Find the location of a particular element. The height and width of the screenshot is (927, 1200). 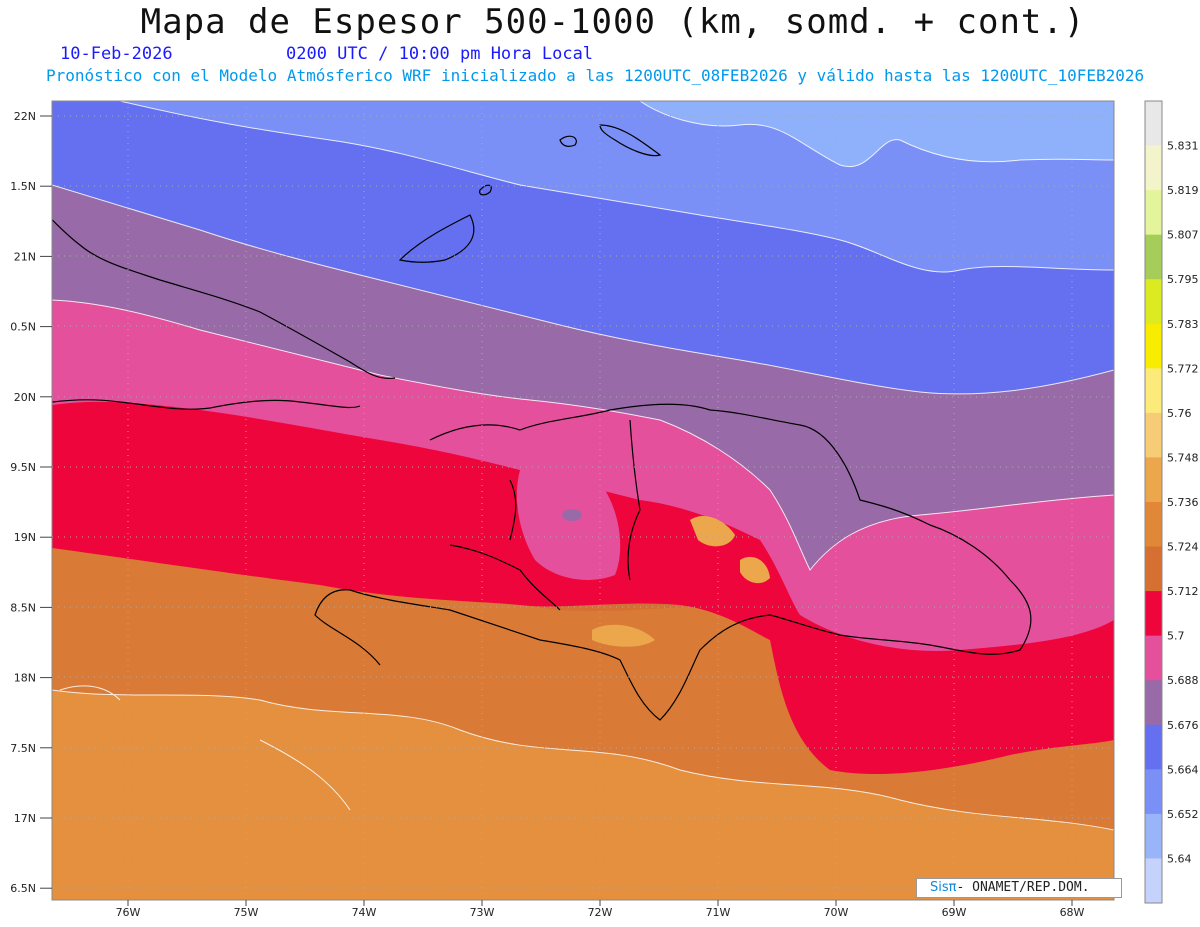

colorbar-frame is located at coordinates (1153, 502).